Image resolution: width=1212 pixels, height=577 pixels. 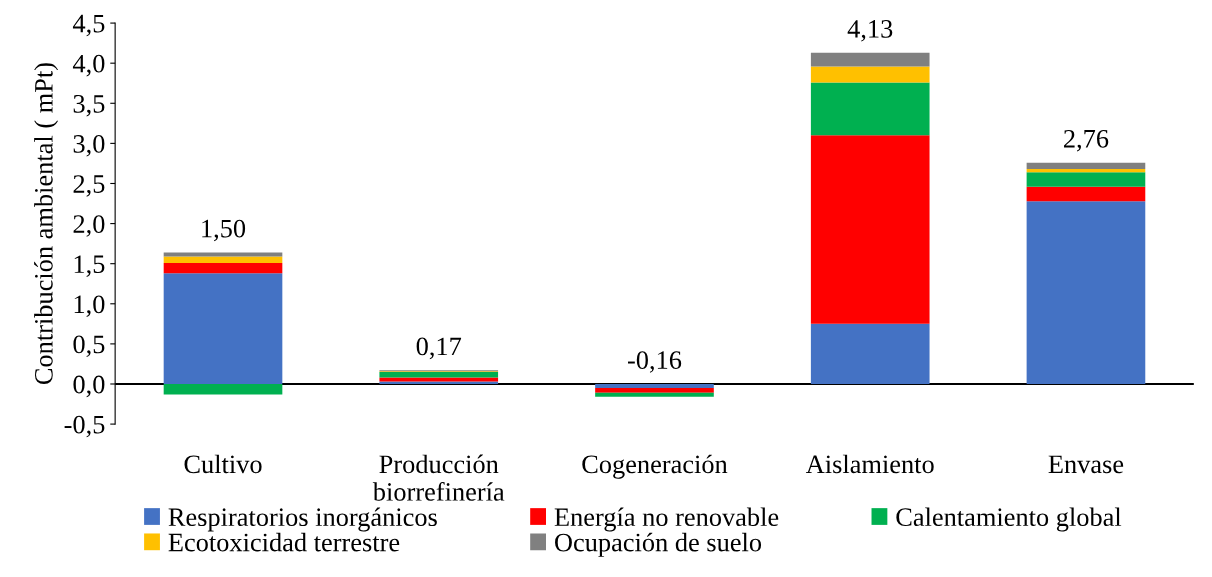 What do you see at coordinates (1009, 519) in the screenshot?
I see `legend-label: Calentamiento global` at bounding box center [1009, 519].